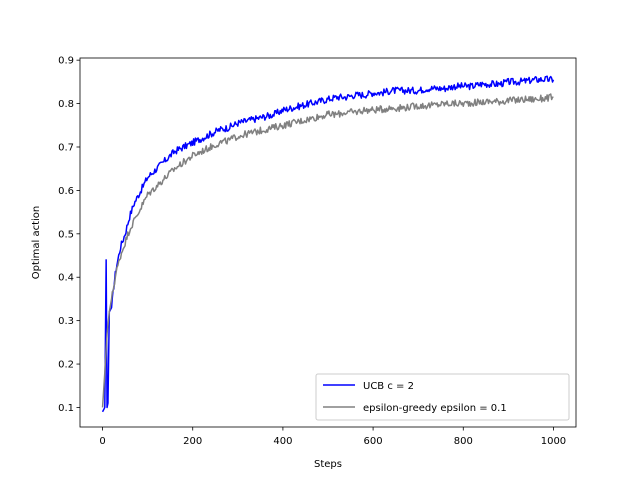 The image size is (640, 480). What do you see at coordinates (282, 441) in the screenshot?
I see `x-tick-label: 400` at bounding box center [282, 441].